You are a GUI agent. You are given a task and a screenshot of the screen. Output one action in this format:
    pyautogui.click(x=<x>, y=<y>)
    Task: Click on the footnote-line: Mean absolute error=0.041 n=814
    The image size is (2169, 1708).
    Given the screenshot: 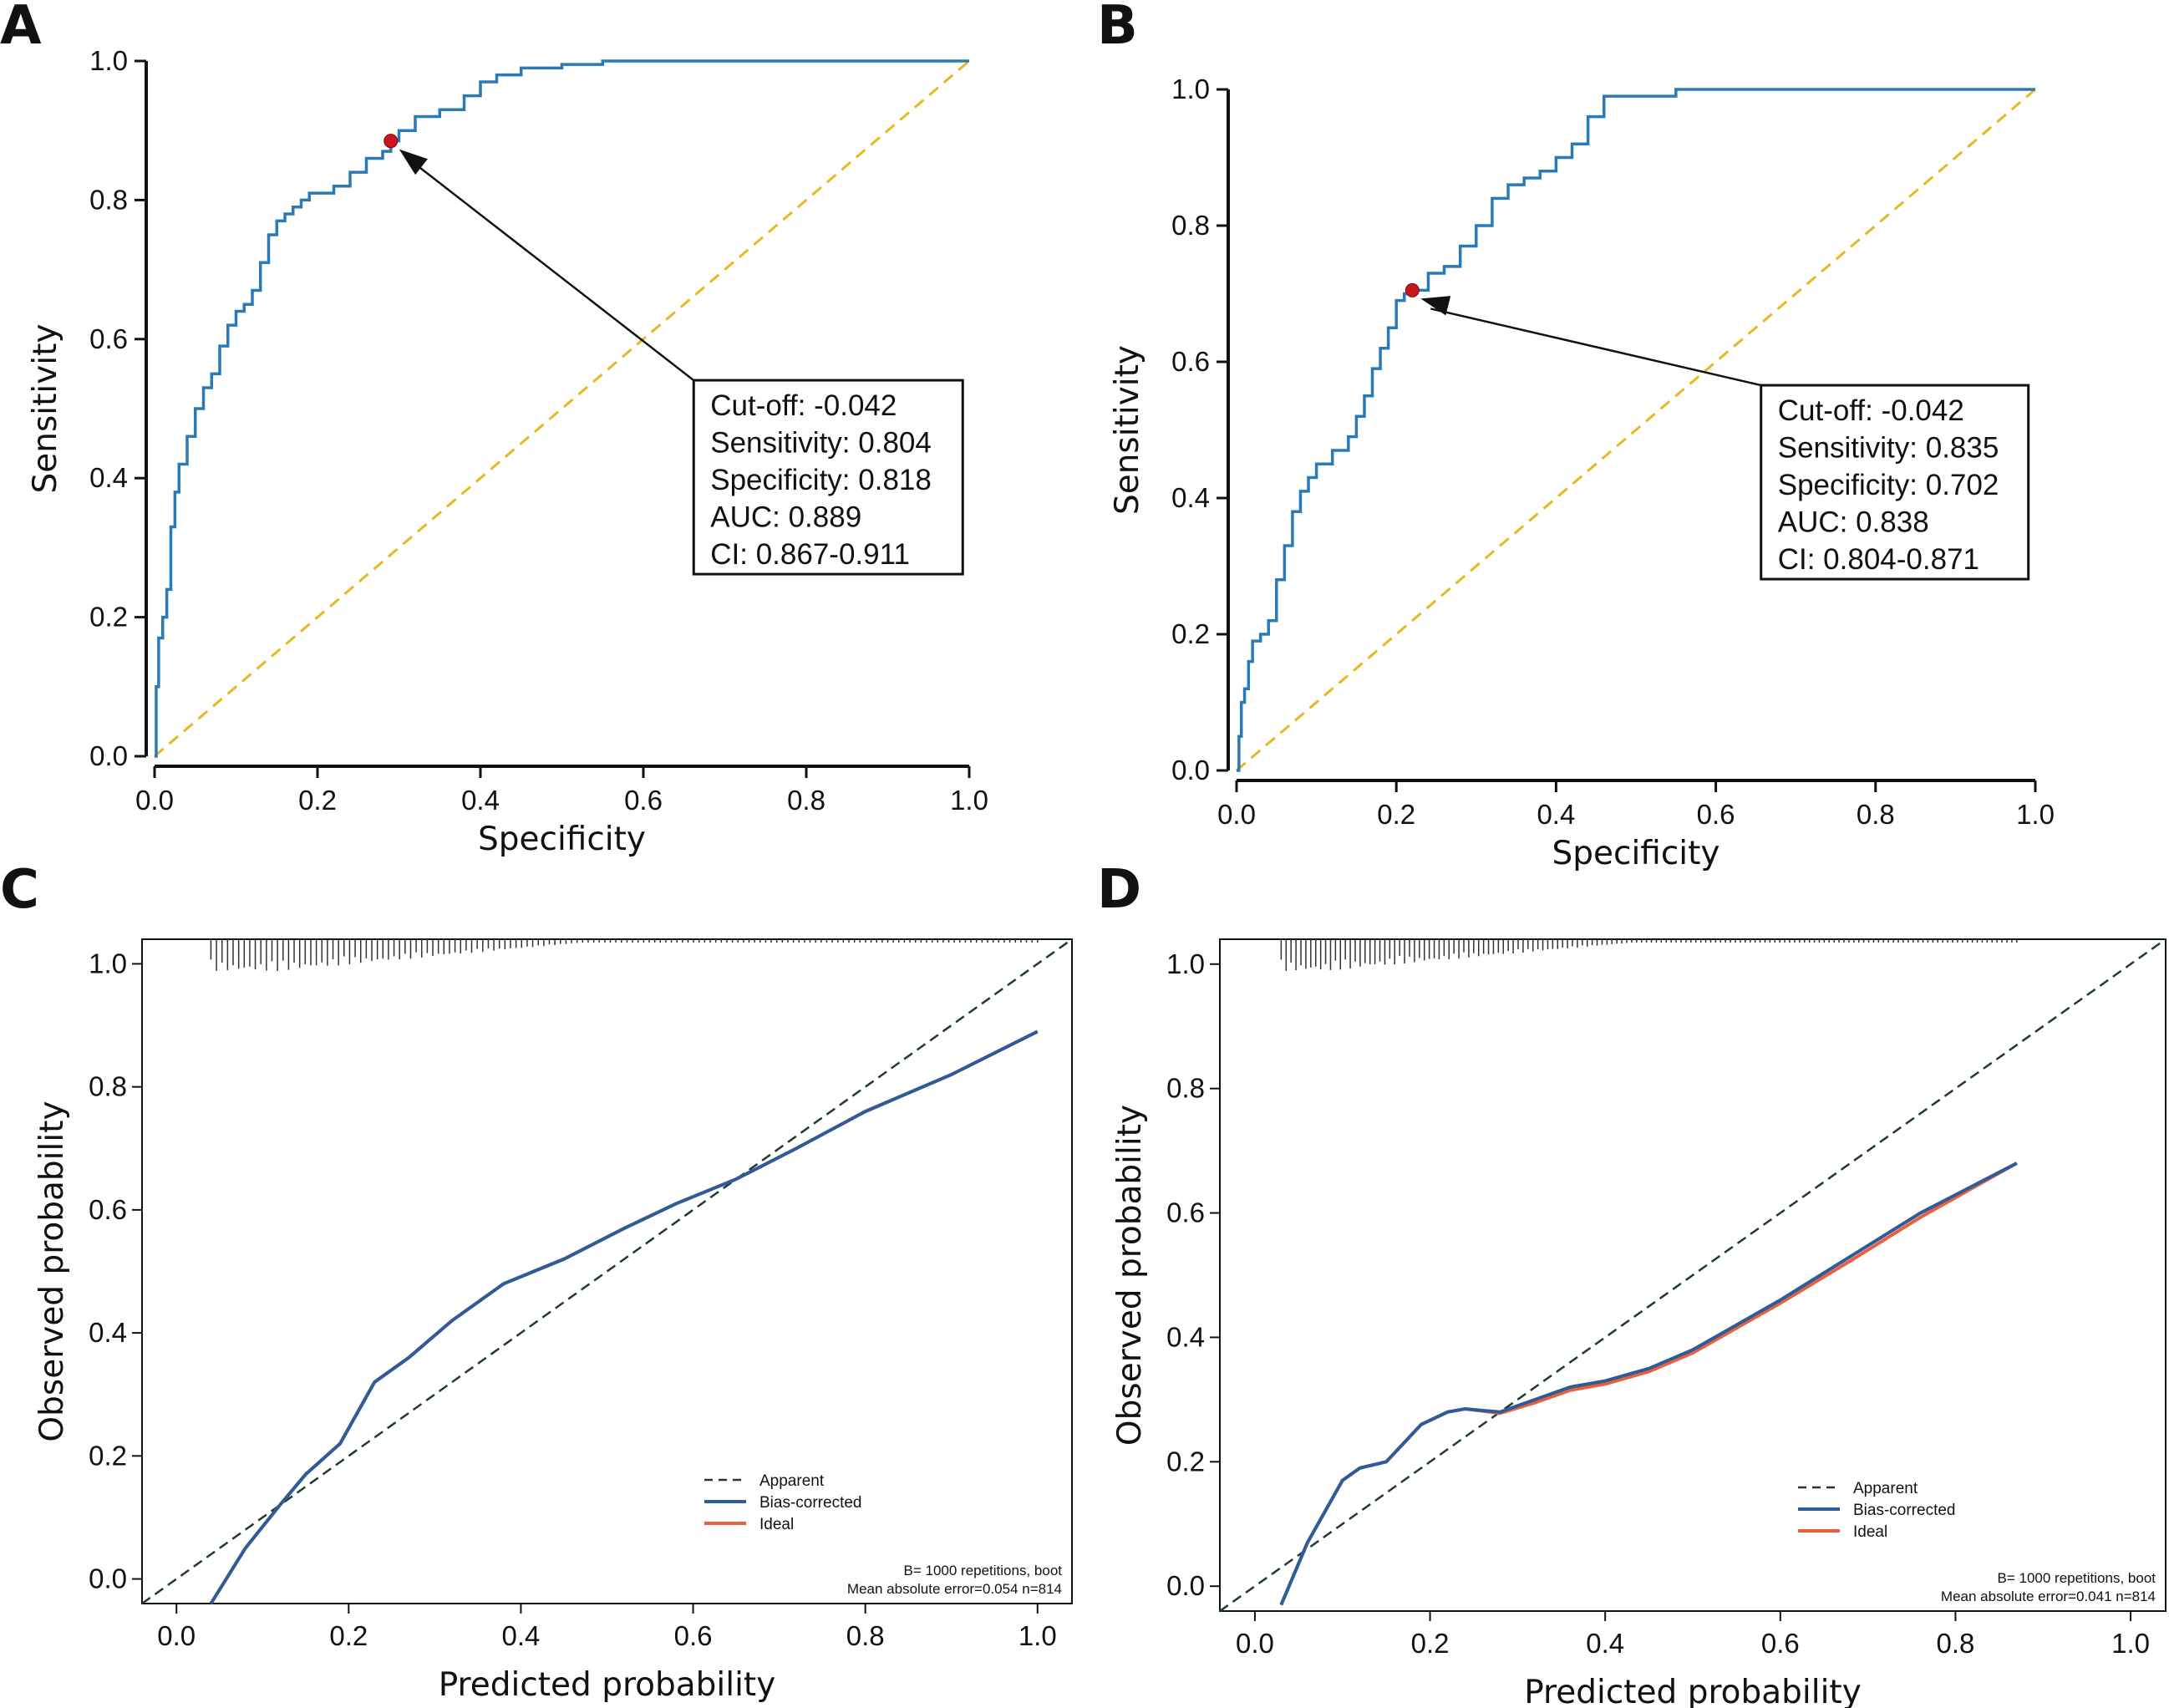 What is the action you would take?
    pyautogui.click(x=2048, y=1596)
    